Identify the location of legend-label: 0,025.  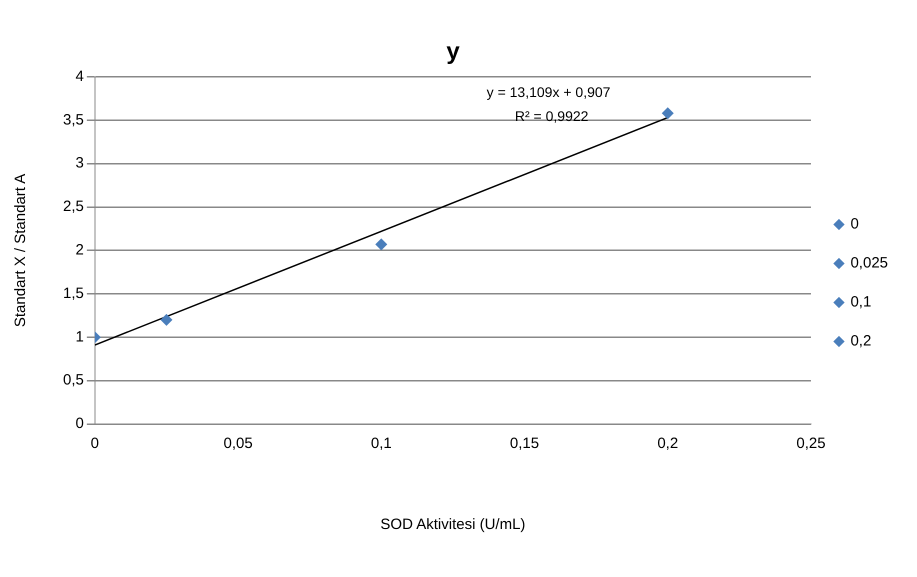
(869, 263).